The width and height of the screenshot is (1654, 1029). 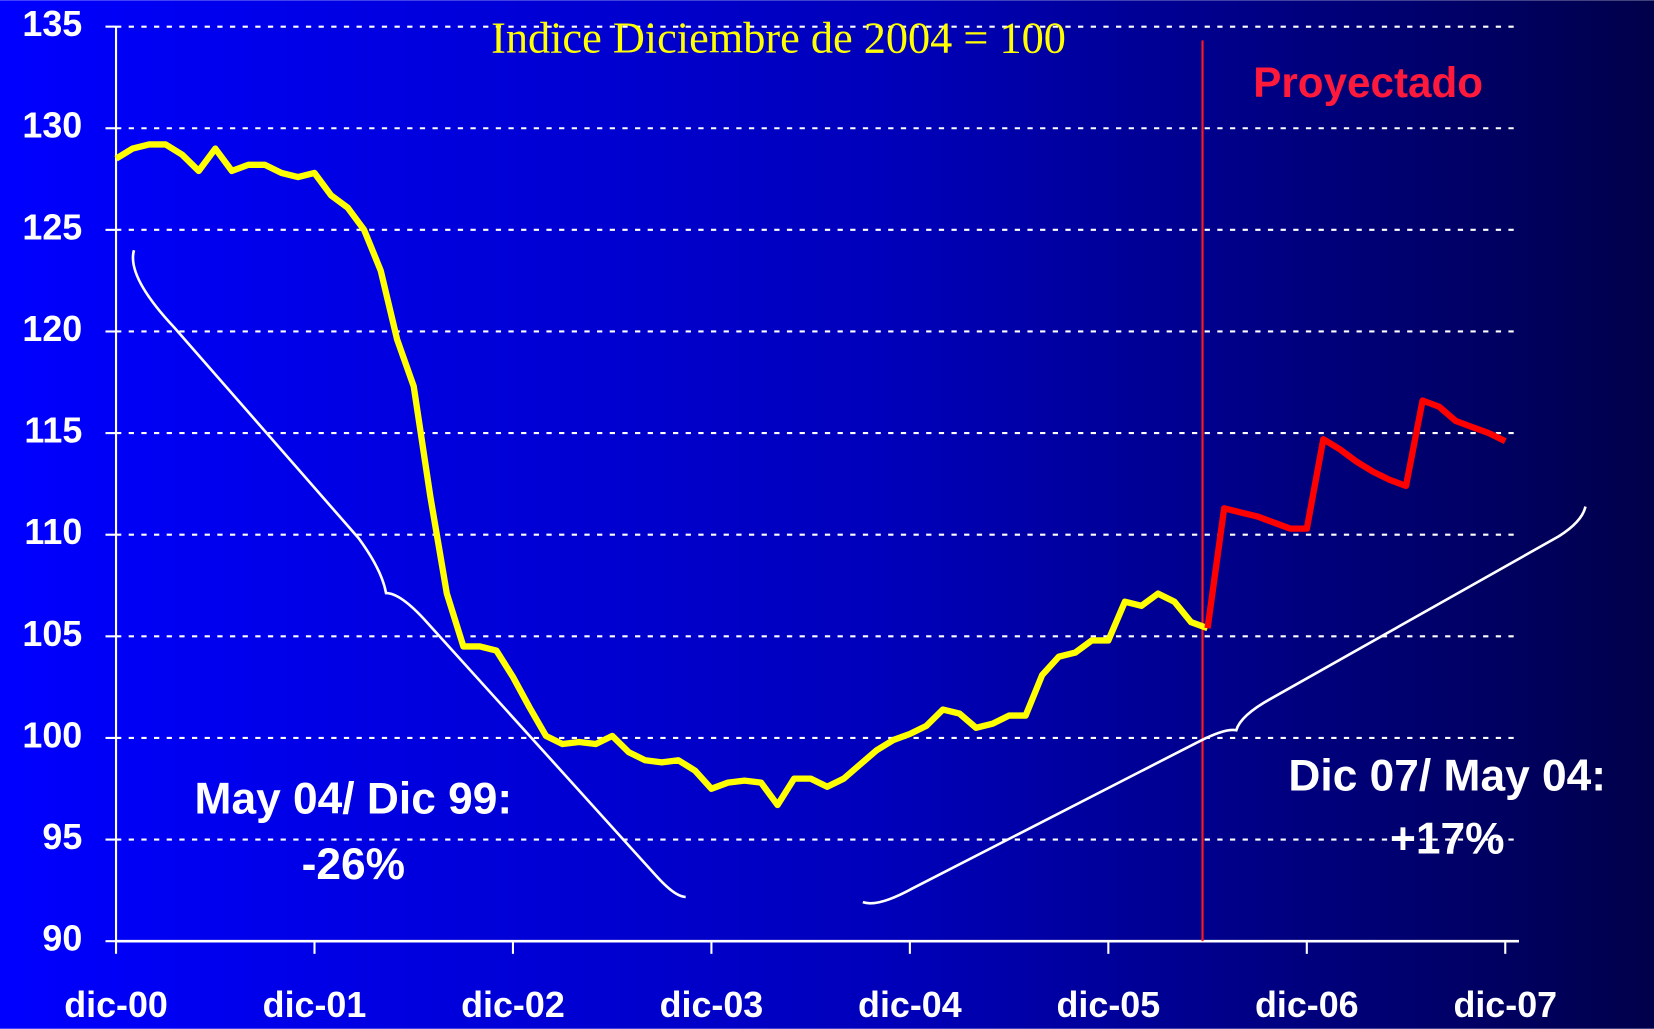 What do you see at coordinates (1447, 775) in the screenshot?
I see `annotation: Dic 07/ May 04:` at bounding box center [1447, 775].